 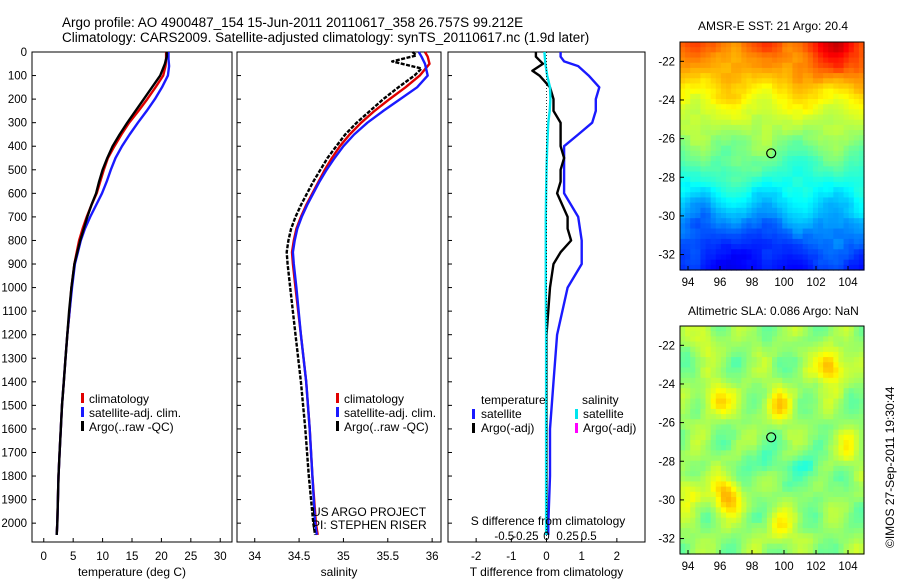 I want to click on depth-tick-label: 0, so click(x=24, y=53).